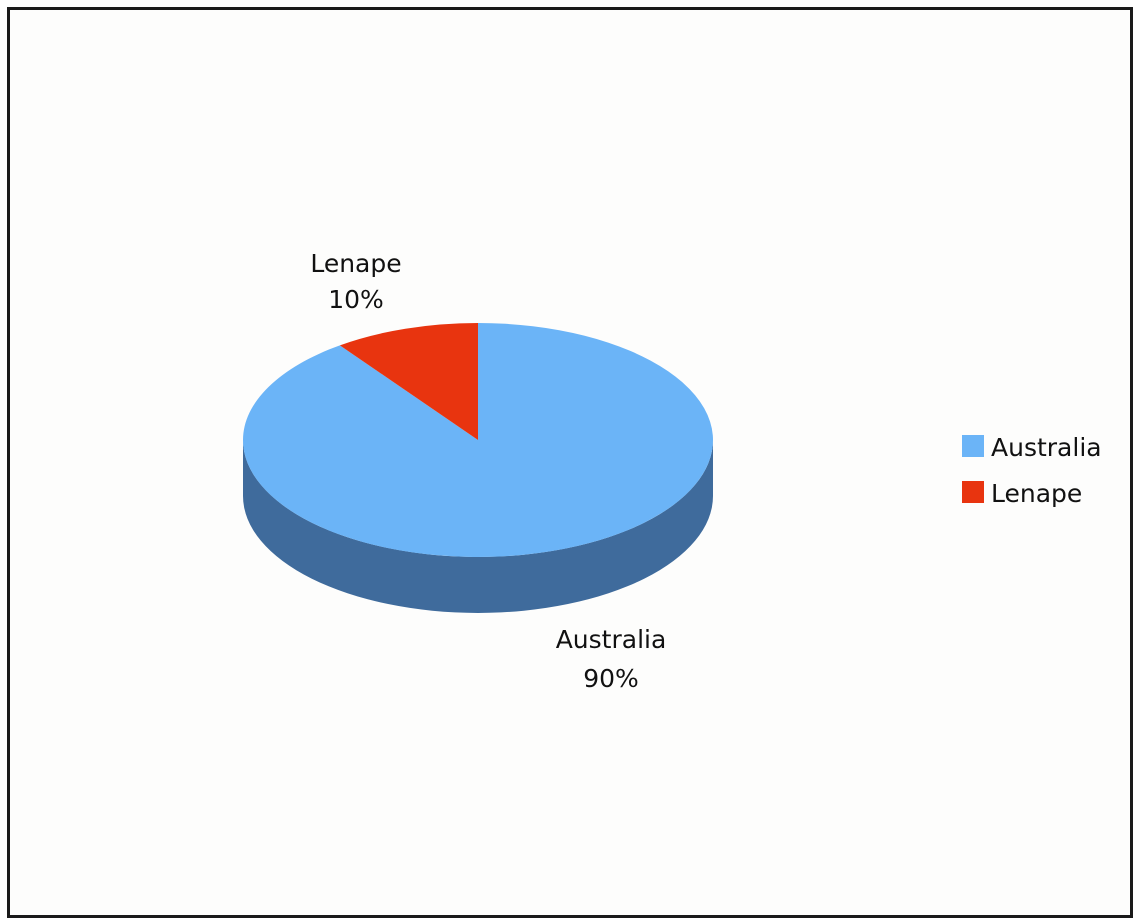 This screenshot has width=1139, height=924. Describe the element at coordinates (1046, 447) in the screenshot. I see `legend-label-australia: Australia` at that location.